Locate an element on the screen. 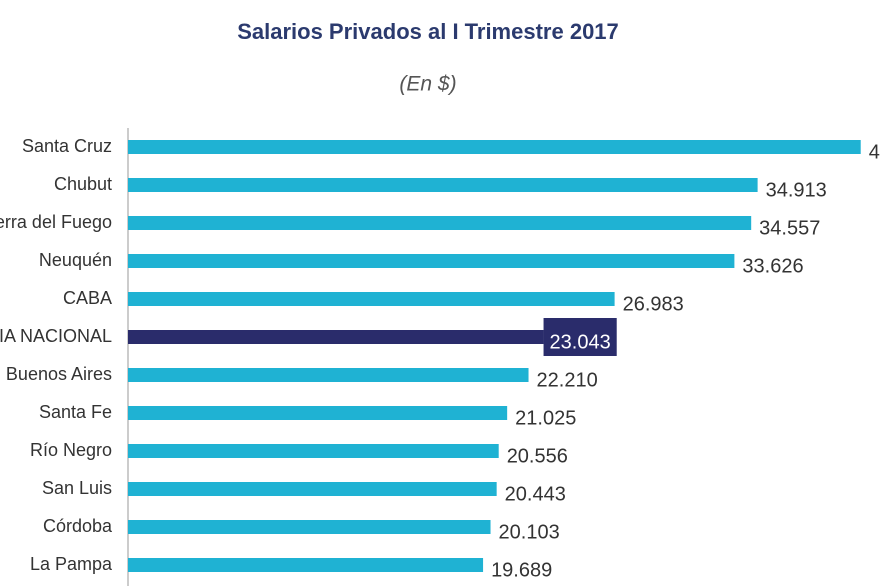  value-label: 20.103 is located at coordinates (529, 532).